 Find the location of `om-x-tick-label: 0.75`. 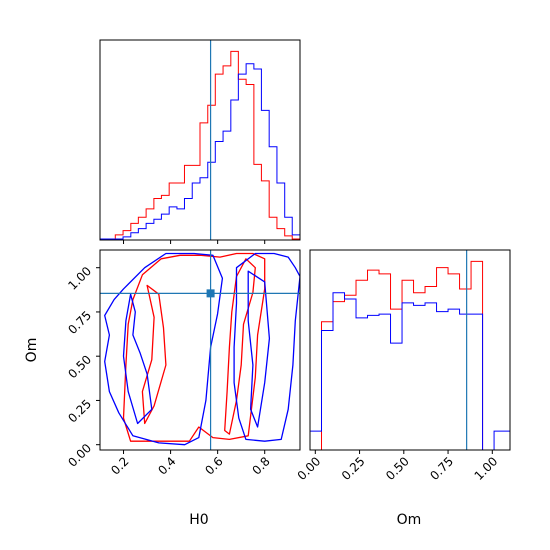

om-x-tick-label: 0.75 is located at coordinates (441, 468).